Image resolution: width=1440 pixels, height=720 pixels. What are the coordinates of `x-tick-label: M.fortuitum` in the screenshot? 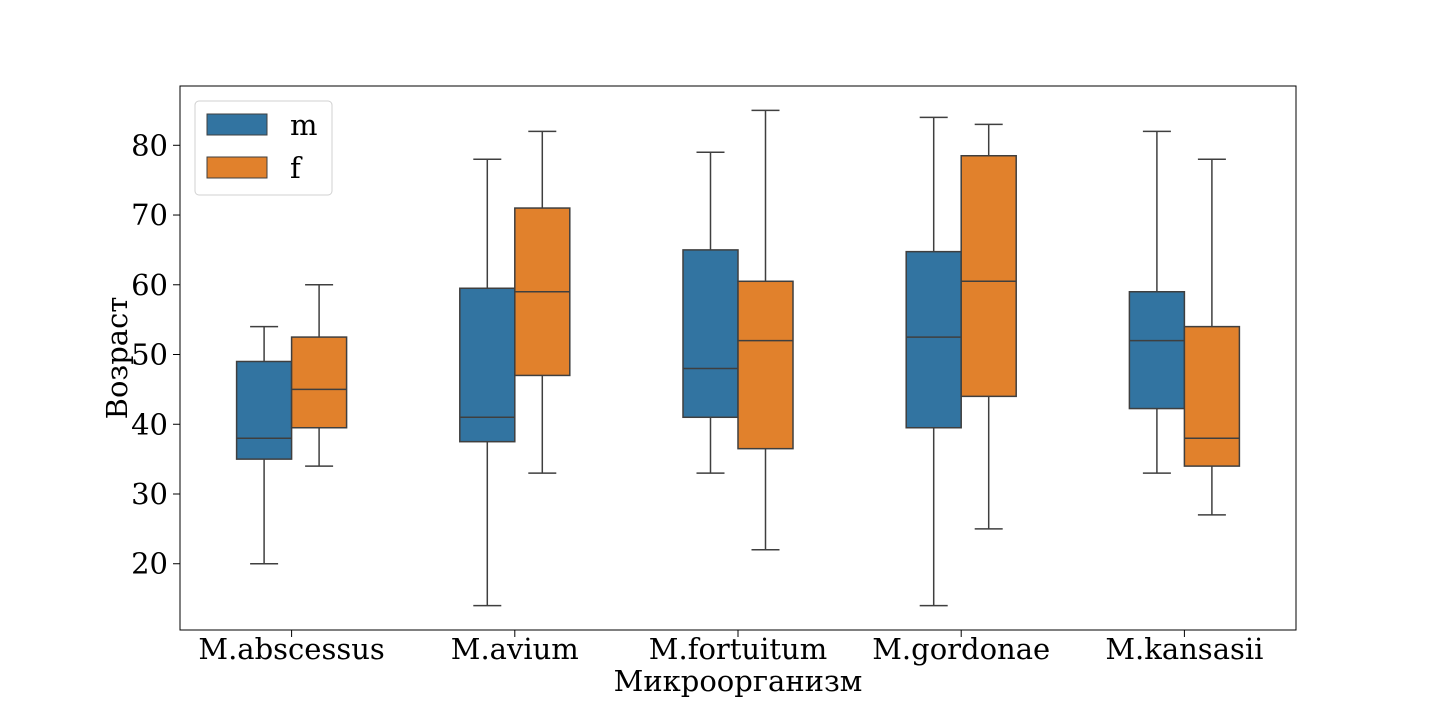 It's located at (738, 649).